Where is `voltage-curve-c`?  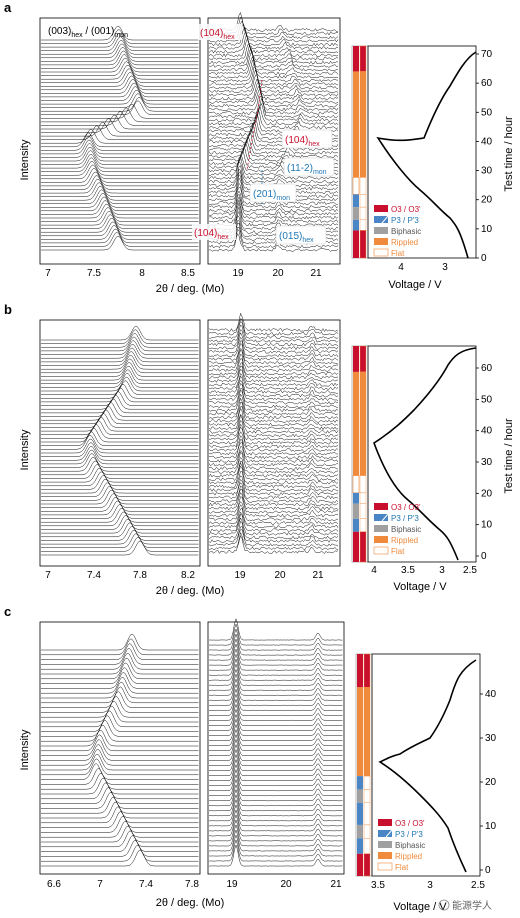
voltage-curve-c is located at coordinates (427, 766).